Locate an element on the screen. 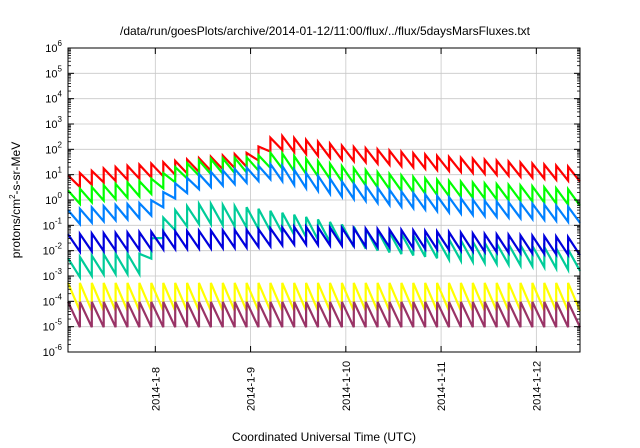 The image size is (640, 448). y-axis-label: protons/cm2-s-sr-MeV is located at coordinates (15, 200).